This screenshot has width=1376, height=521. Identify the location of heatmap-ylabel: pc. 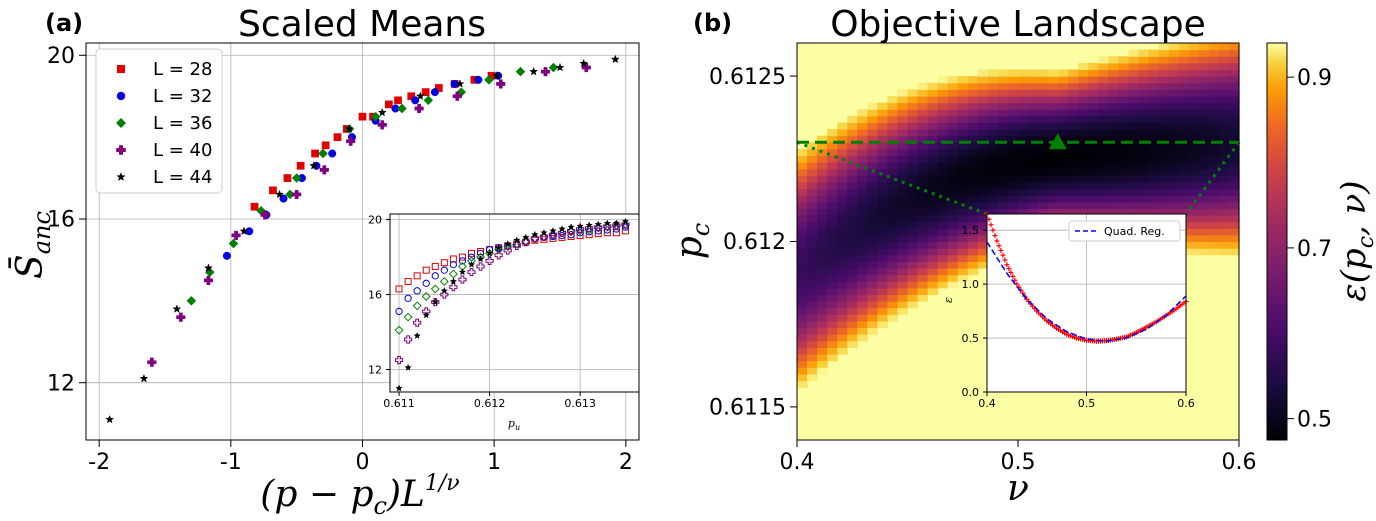
(692, 241).